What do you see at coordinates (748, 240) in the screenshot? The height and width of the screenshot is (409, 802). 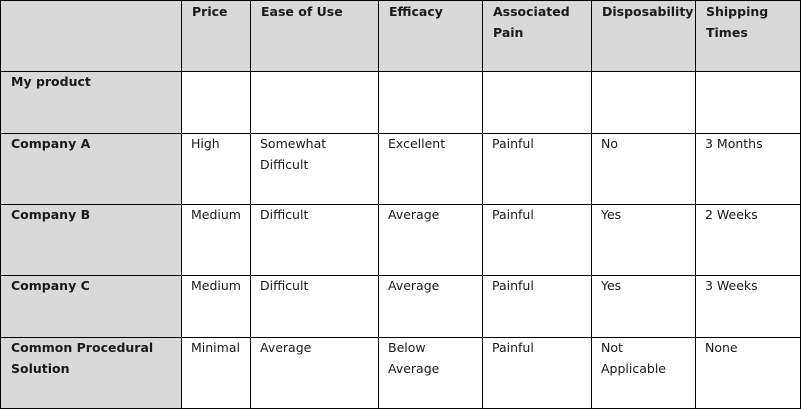 I see `cell-shipping-times: 2 Weeks` at bounding box center [748, 240].